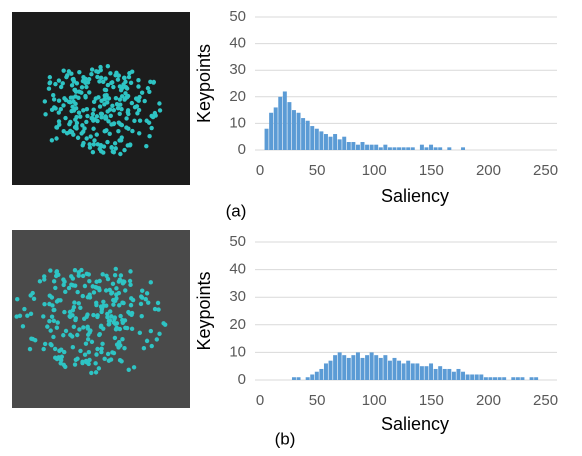 The height and width of the screenshot is (456, 582). Describe the element at coordinates (260, 400) in the screenshot. I see `x-tick-label: 0` at that location.